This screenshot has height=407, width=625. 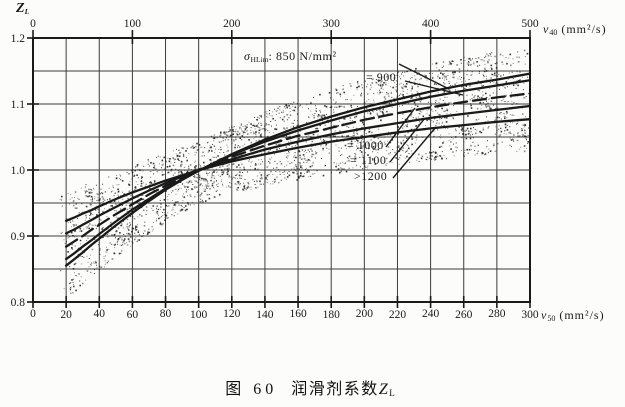 I want to click on bottom-axis-tick-label: 240, so click(x=431, y=314).